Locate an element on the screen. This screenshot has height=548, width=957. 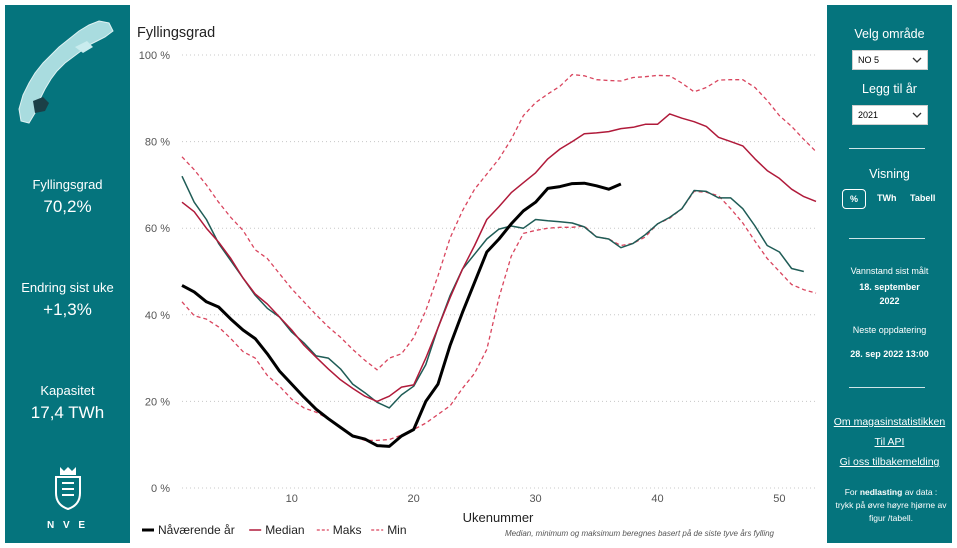
area-select-value: NO 5 is located at coordinates (869, 60).